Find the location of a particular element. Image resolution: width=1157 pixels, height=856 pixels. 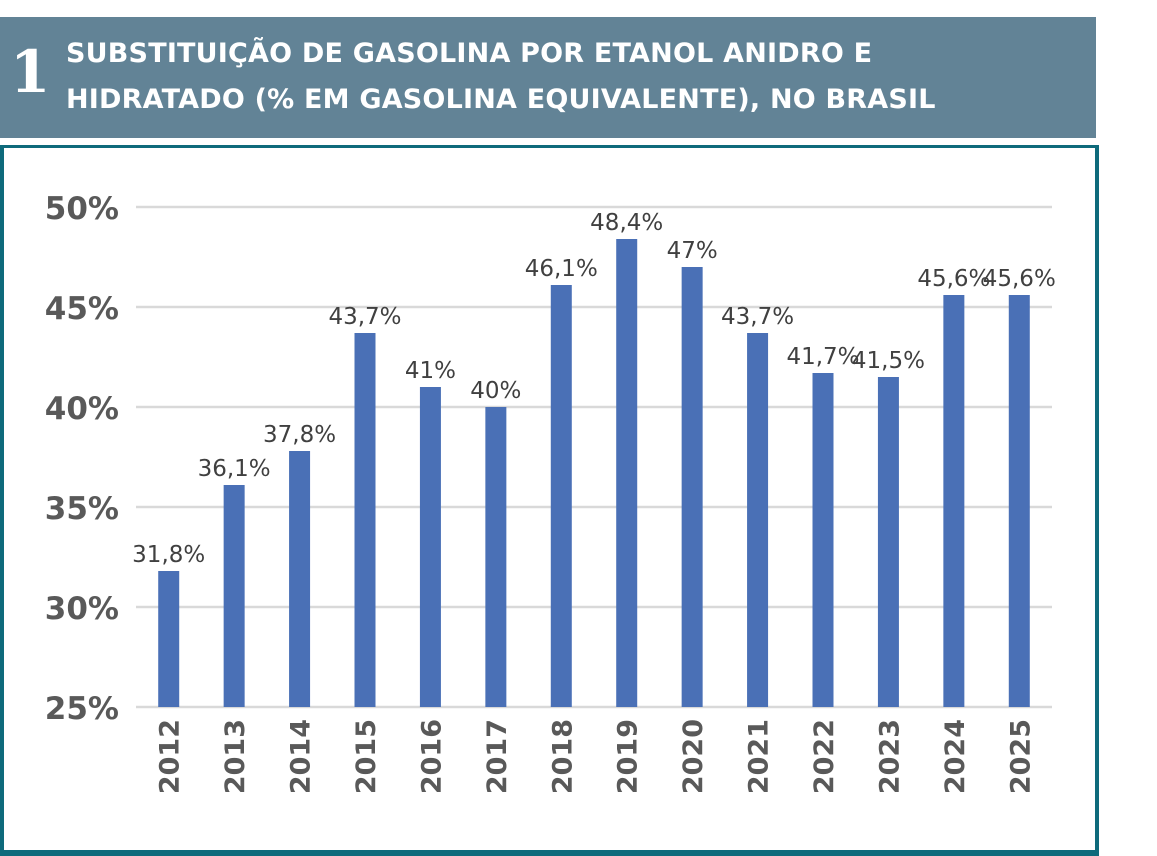

data-label: 41,5% is located at coordinates (888, 361).